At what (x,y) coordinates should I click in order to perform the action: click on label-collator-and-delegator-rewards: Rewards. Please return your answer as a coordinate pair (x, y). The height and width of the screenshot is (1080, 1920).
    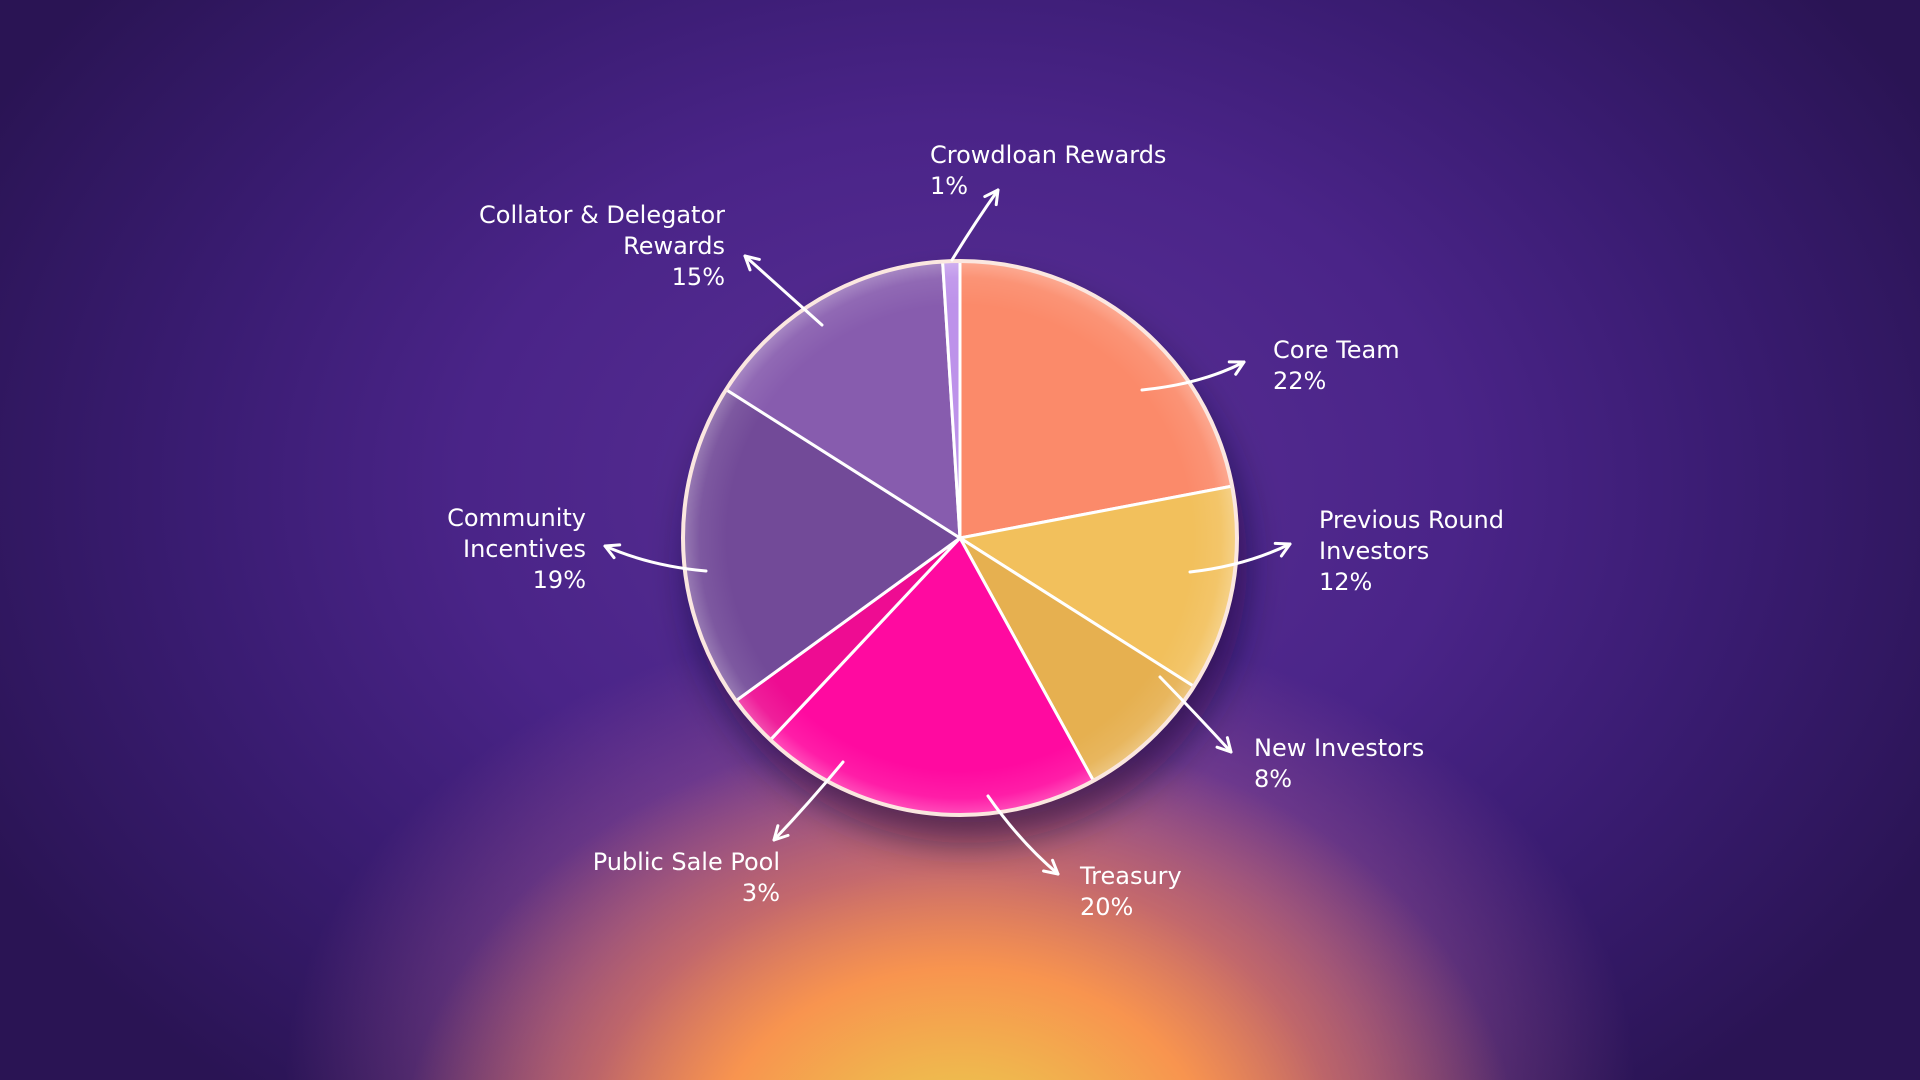
    Looking at the image, I should click on (674, 246).